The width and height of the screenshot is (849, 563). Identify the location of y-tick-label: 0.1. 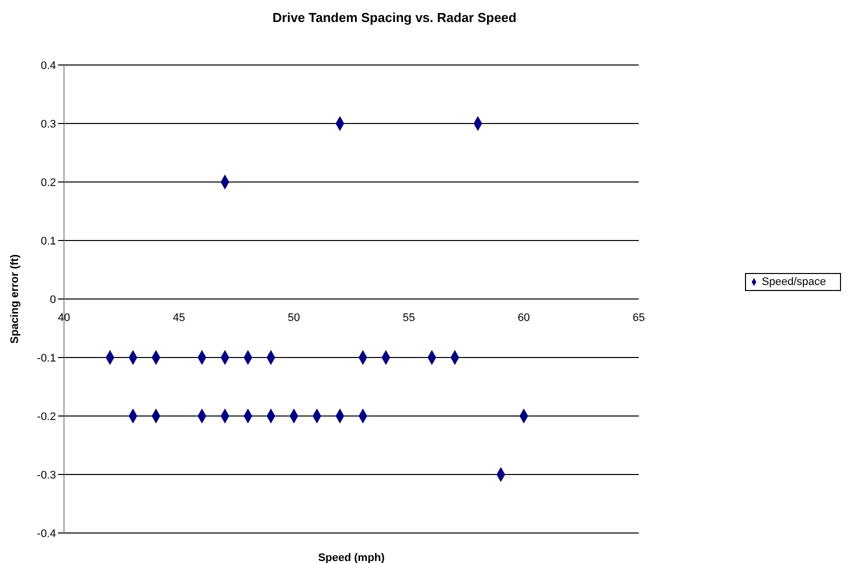
(48, 241).